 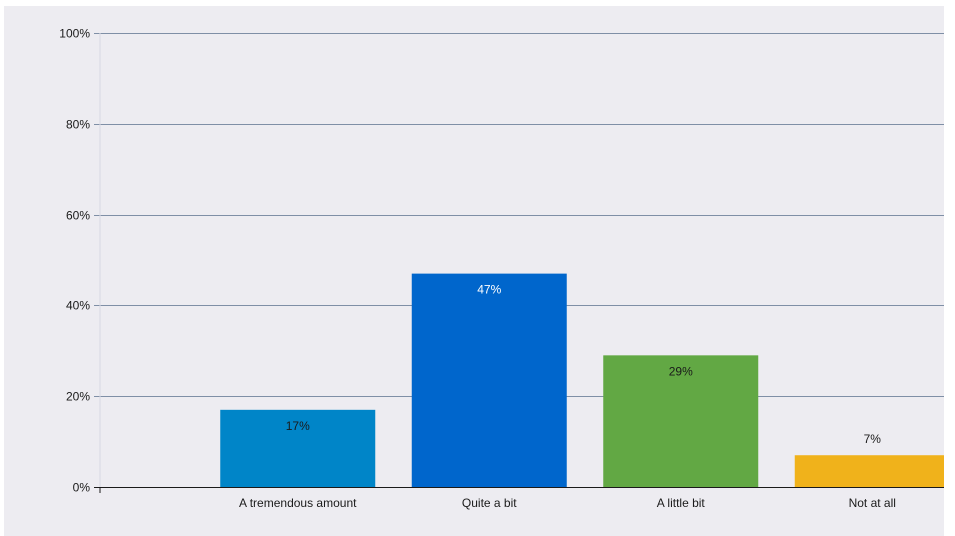 What do you see at coordinates (681, 503) in the screenshot?
I see `x-tick-label: A little bit` at bounding box center [681, 503].